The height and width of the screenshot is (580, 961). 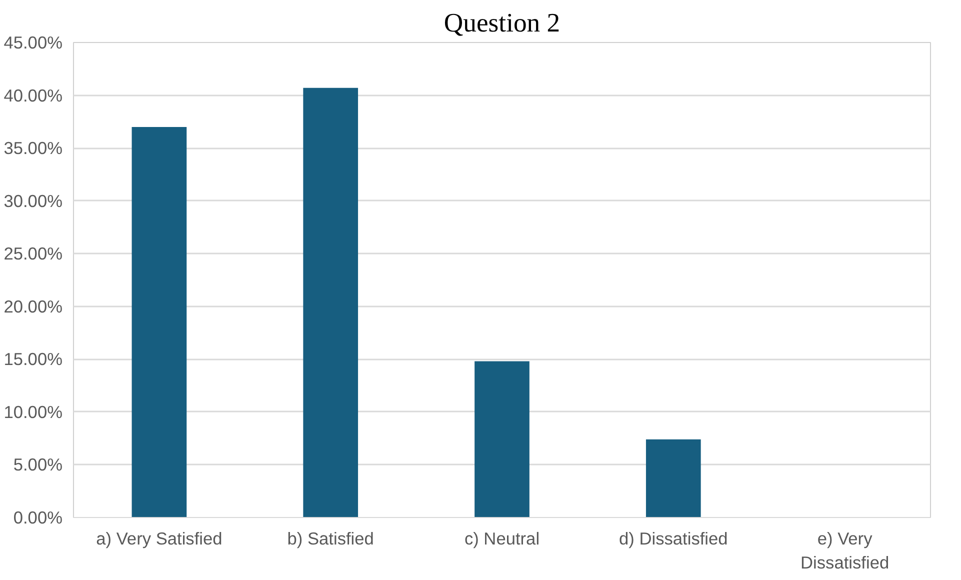 I want to click on y-tick-label: 30.00%, so click(x=33, y=200).